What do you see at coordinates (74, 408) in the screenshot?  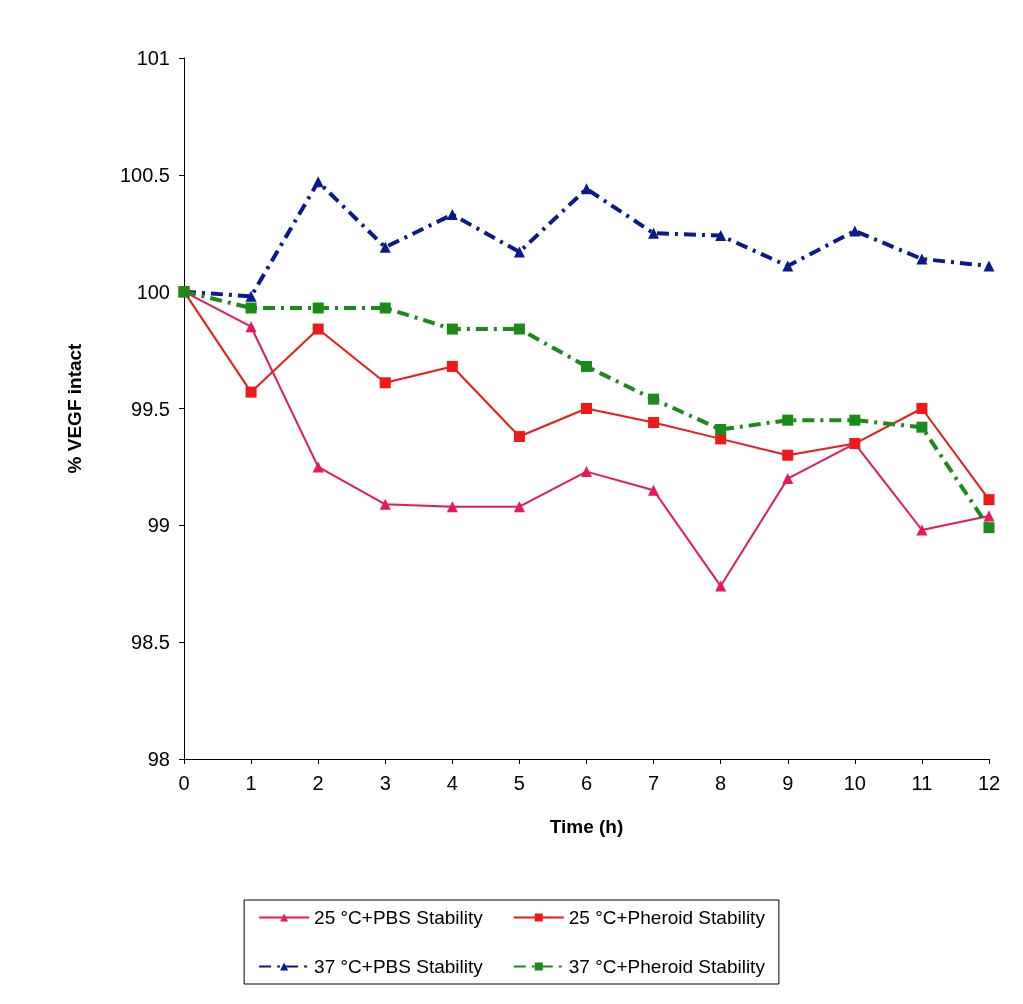 I see `y-axis-title: % VEGF intact` at bounding box center [74, 408].